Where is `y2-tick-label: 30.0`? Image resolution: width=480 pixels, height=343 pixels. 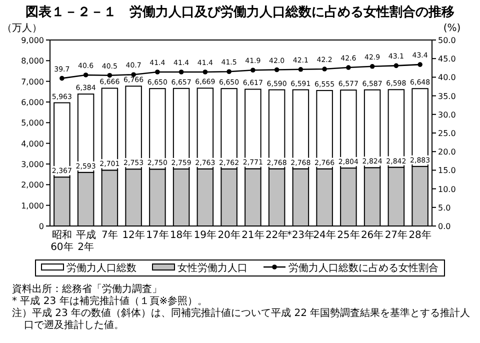
y2-tick-label: 30.0 is located at coordinates (447, 115).